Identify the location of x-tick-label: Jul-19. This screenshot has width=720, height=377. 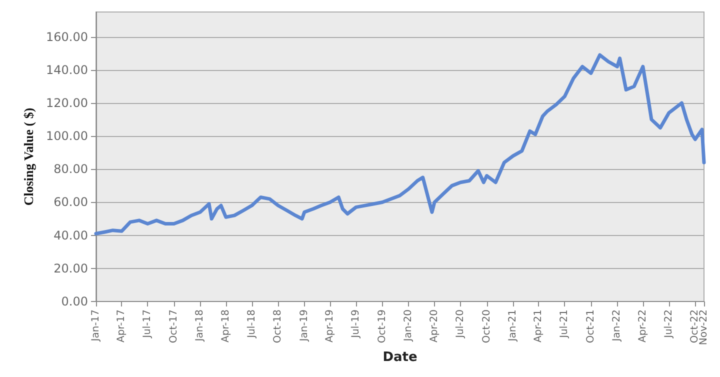
(356, 324).